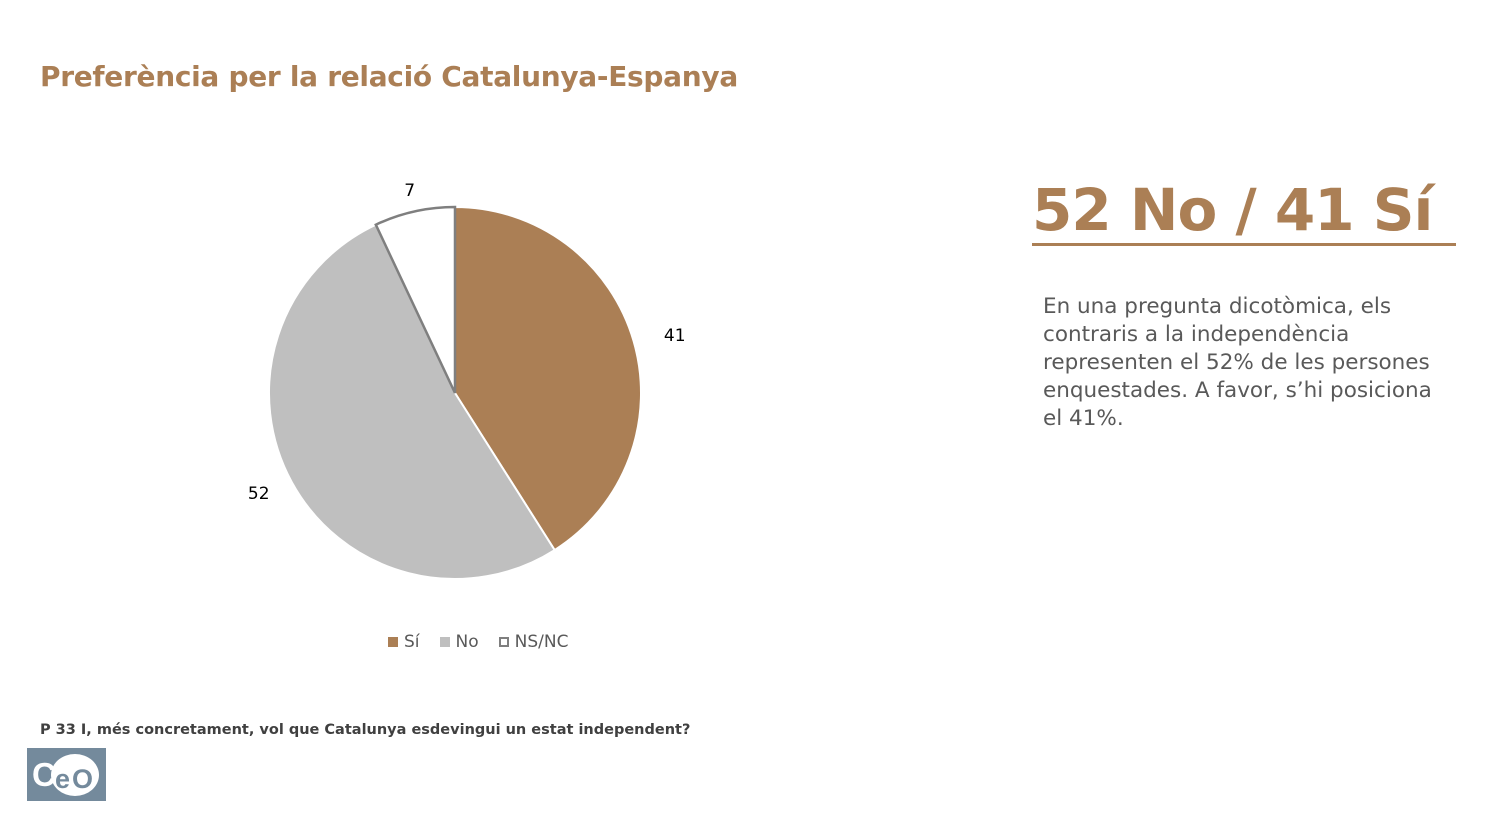 The width and height of the screenshot is (1505, 822). I want to click on legend-item-nsnc: NS/NC, so click(533, 642).